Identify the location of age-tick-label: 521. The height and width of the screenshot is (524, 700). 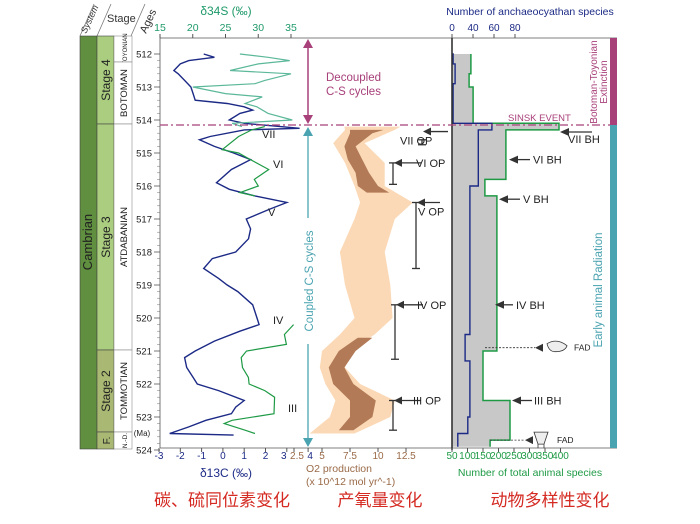
(144, 352).